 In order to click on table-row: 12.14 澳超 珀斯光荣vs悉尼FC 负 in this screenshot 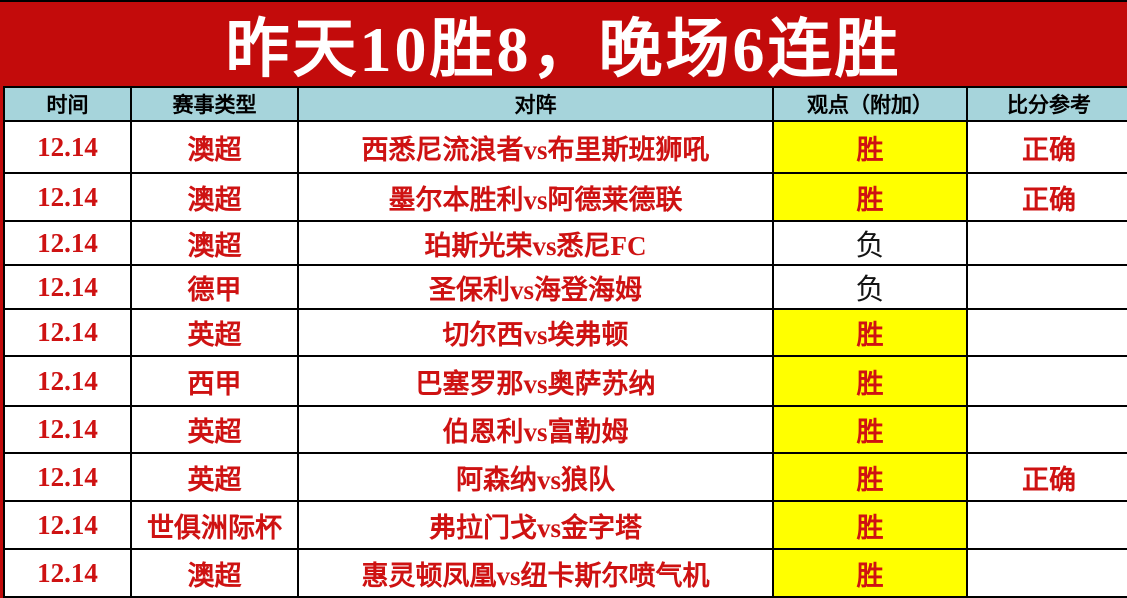, I will do `click(565, 243)`.